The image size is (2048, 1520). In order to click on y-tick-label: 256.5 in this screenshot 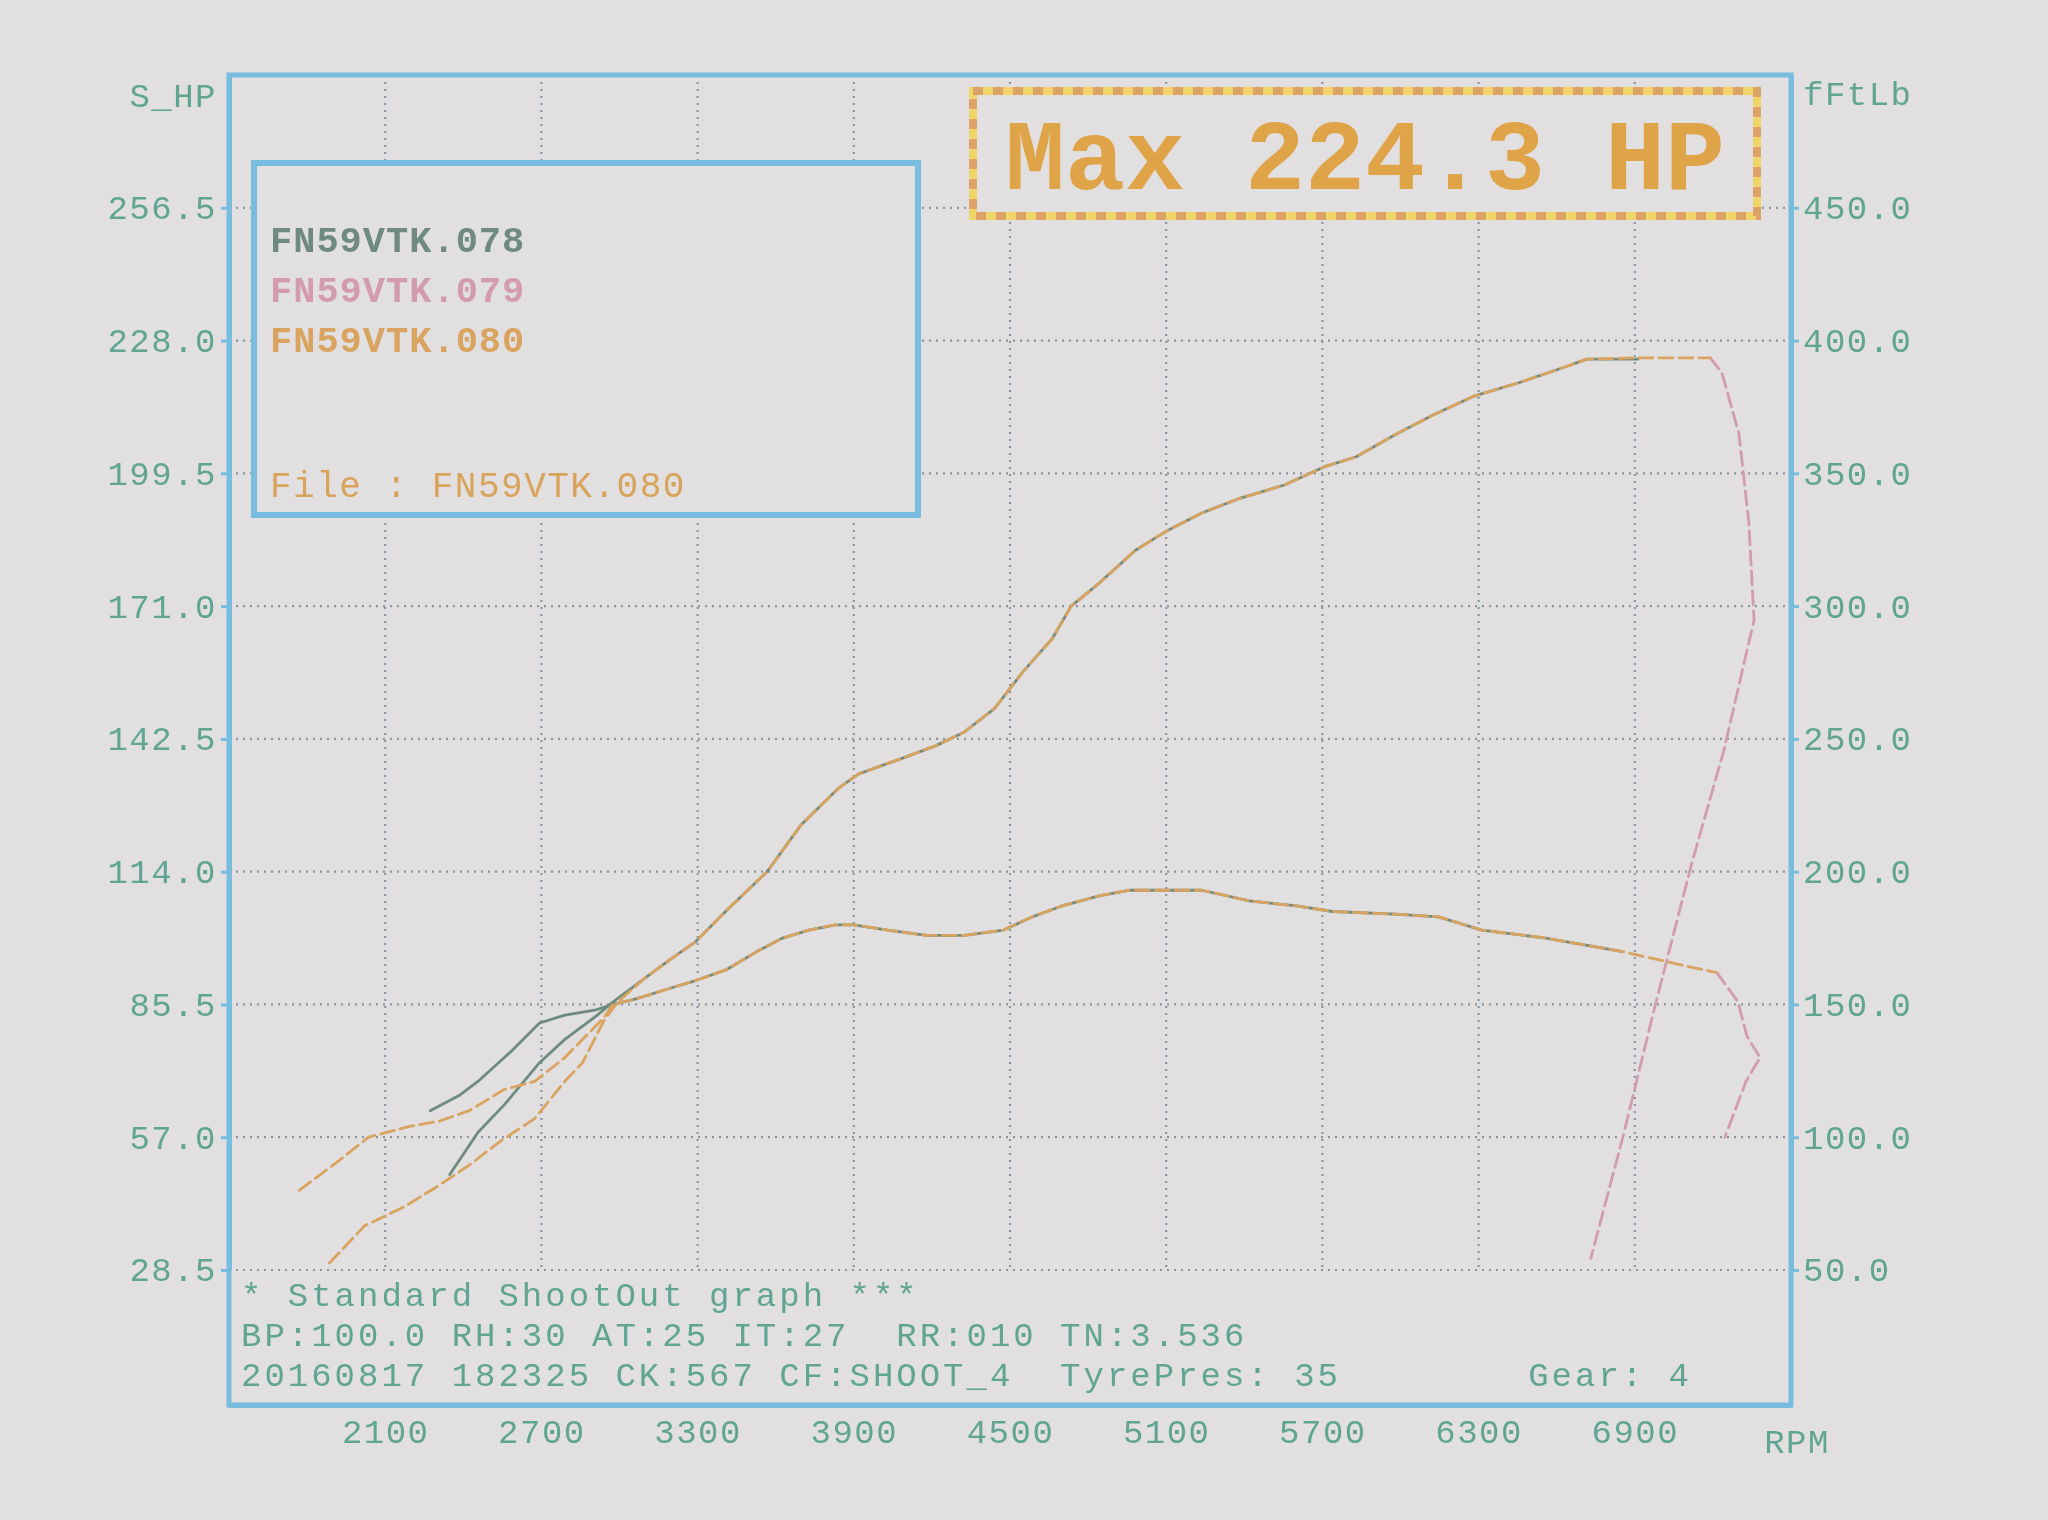, I will do `click(162, 210)`.